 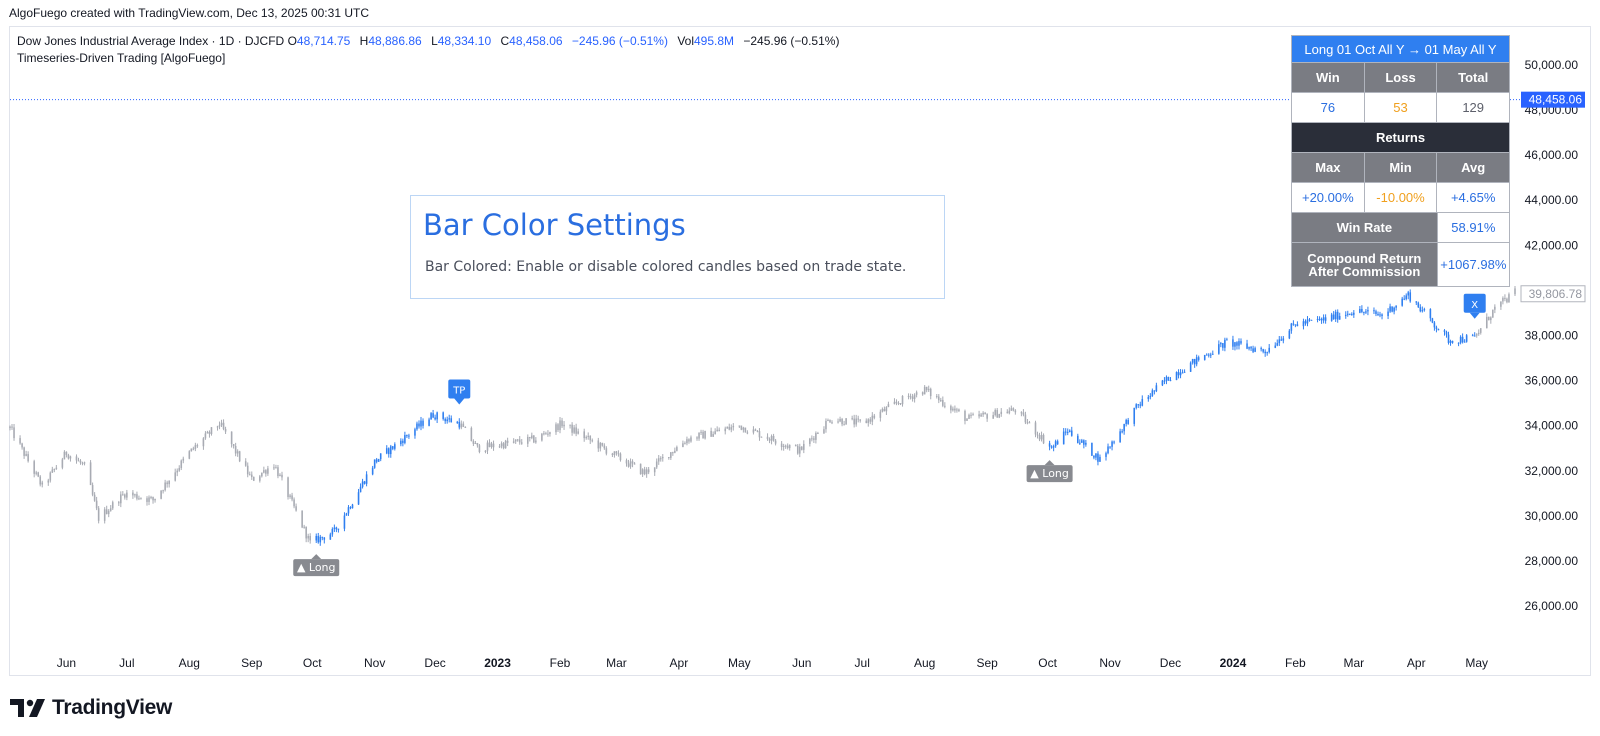 What do you see at coordinates (1401, 197) in the screenshot?
I see `stats-row-return-values: +20.00% -10.00% +4.65%` at bounding box center [1401, 197].